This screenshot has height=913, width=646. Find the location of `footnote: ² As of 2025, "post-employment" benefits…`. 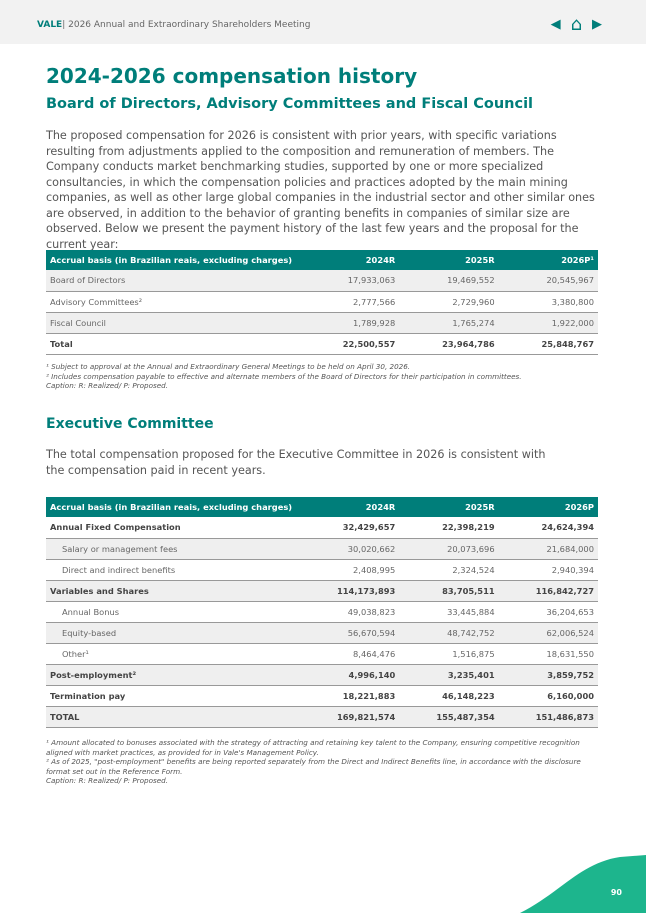

footnote: ² As of 2025, "post-employment" benefits… is located at coordinates (313, 766).